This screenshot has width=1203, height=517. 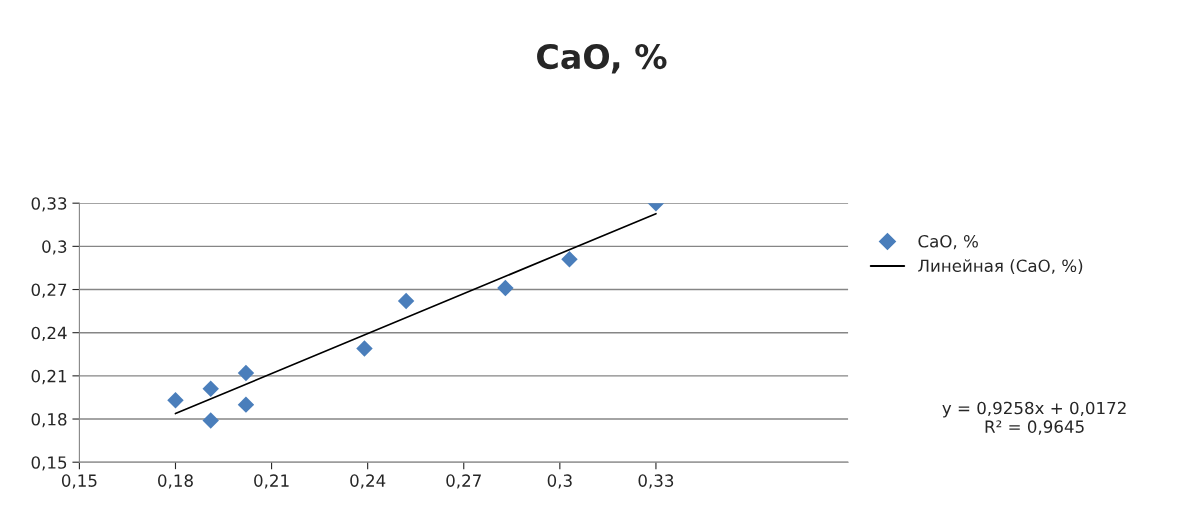 What do you see at coordinates (602, 58) in the screenshot?
I see `chart-title: CaO, %` at bounding box center [602, 58].